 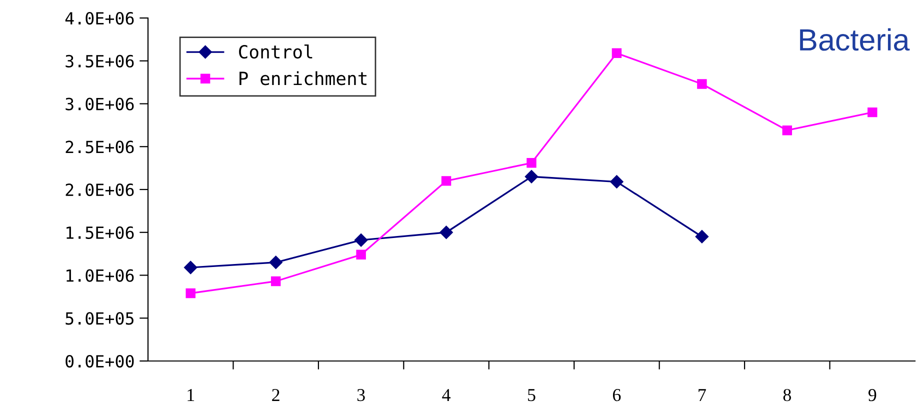 What do you see at coordinates (100, 61) in the screenshot?
I see `y-tick-label: 3.5E+06` at bounding box center [100, 61].